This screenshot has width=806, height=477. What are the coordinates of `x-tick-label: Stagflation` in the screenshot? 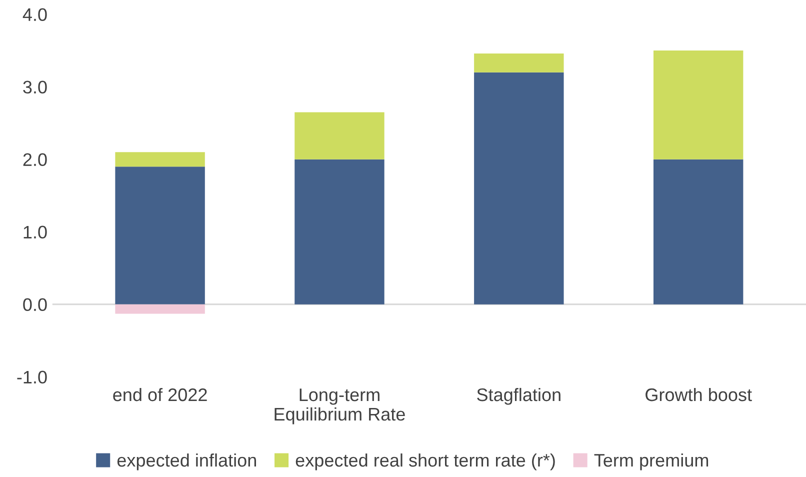 It's located at (518, 396).